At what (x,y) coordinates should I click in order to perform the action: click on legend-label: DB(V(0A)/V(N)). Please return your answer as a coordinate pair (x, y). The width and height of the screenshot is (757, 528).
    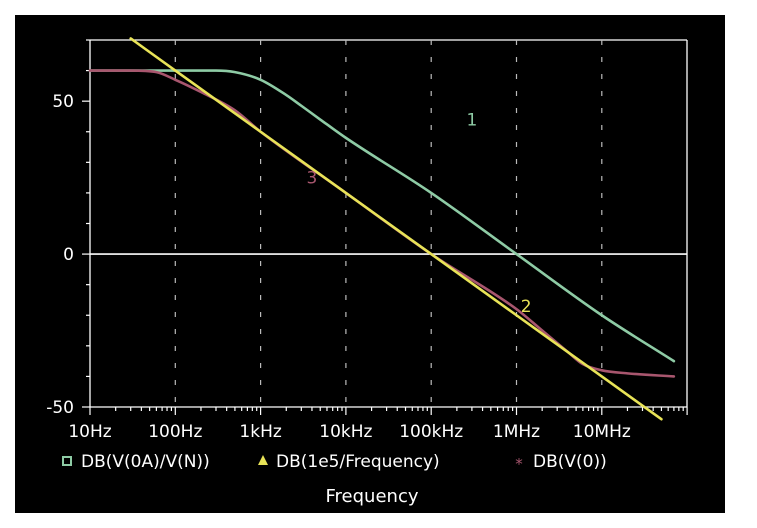
    Looking at the image, I should click on (145, 462).